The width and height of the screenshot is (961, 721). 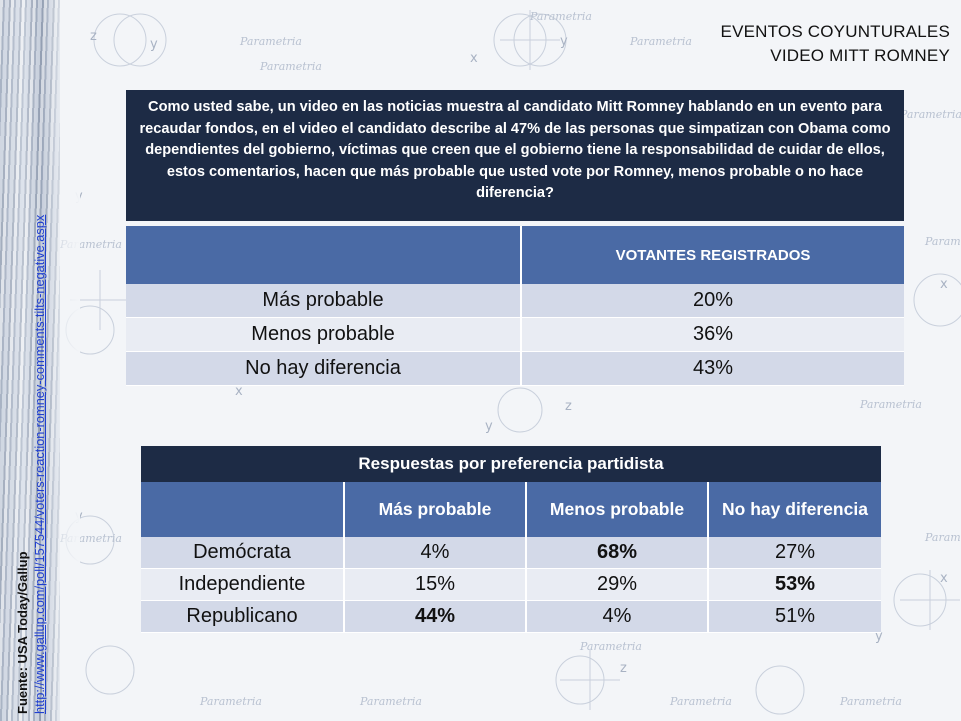 What do you see at coordinates (712, 368) in the screenshot?
I see `row-value: 43%` at bounding box center [712, 368].